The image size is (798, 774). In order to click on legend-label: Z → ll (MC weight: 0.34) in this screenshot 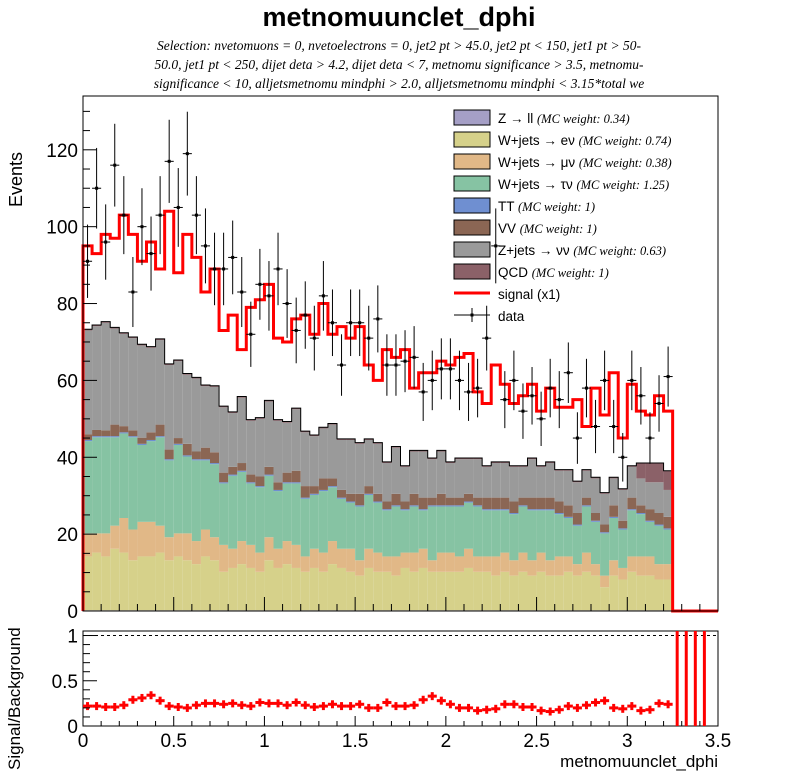, I will do `click(564, 118)`.